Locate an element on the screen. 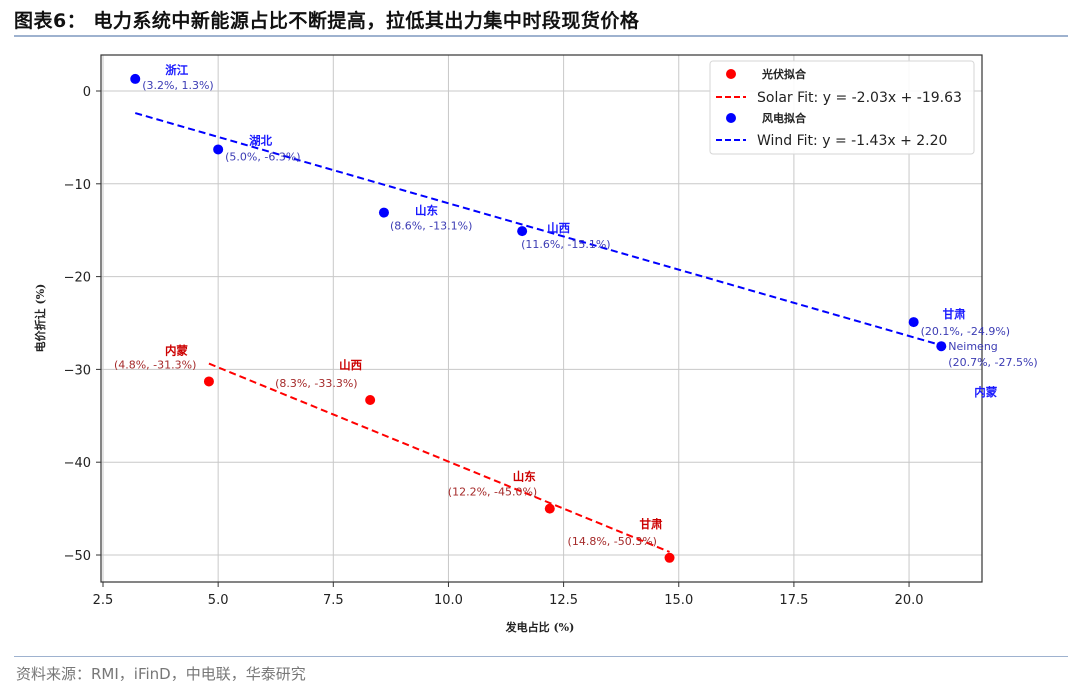 The image size is (1080, 692). x-tick-label: 15.0 is located at coordinates (678, 600).